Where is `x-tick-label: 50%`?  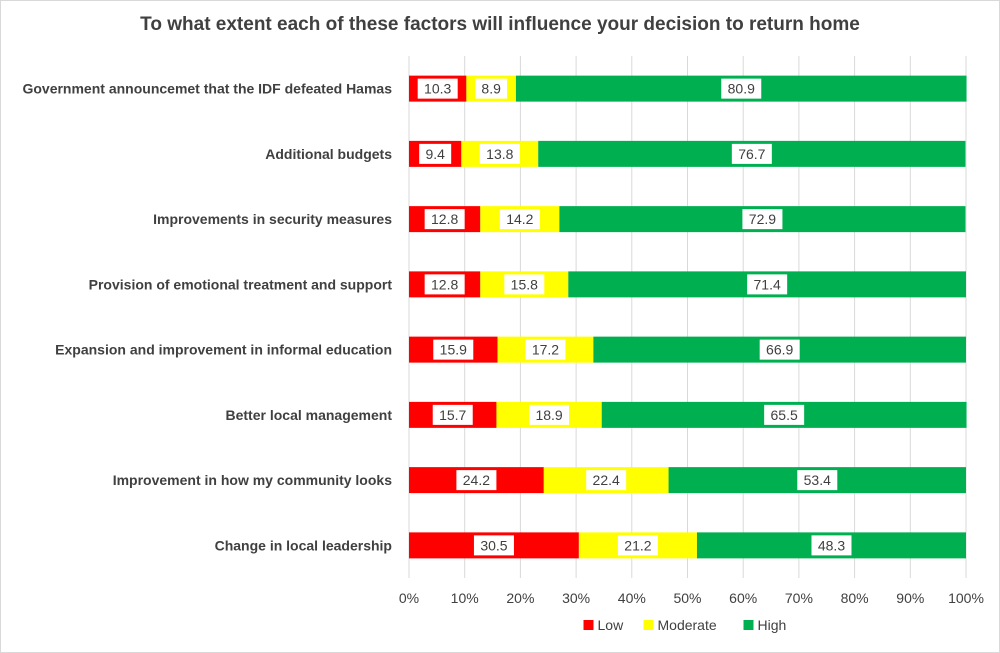
x-tick-label: 50% is located at coordinates (687, 598).